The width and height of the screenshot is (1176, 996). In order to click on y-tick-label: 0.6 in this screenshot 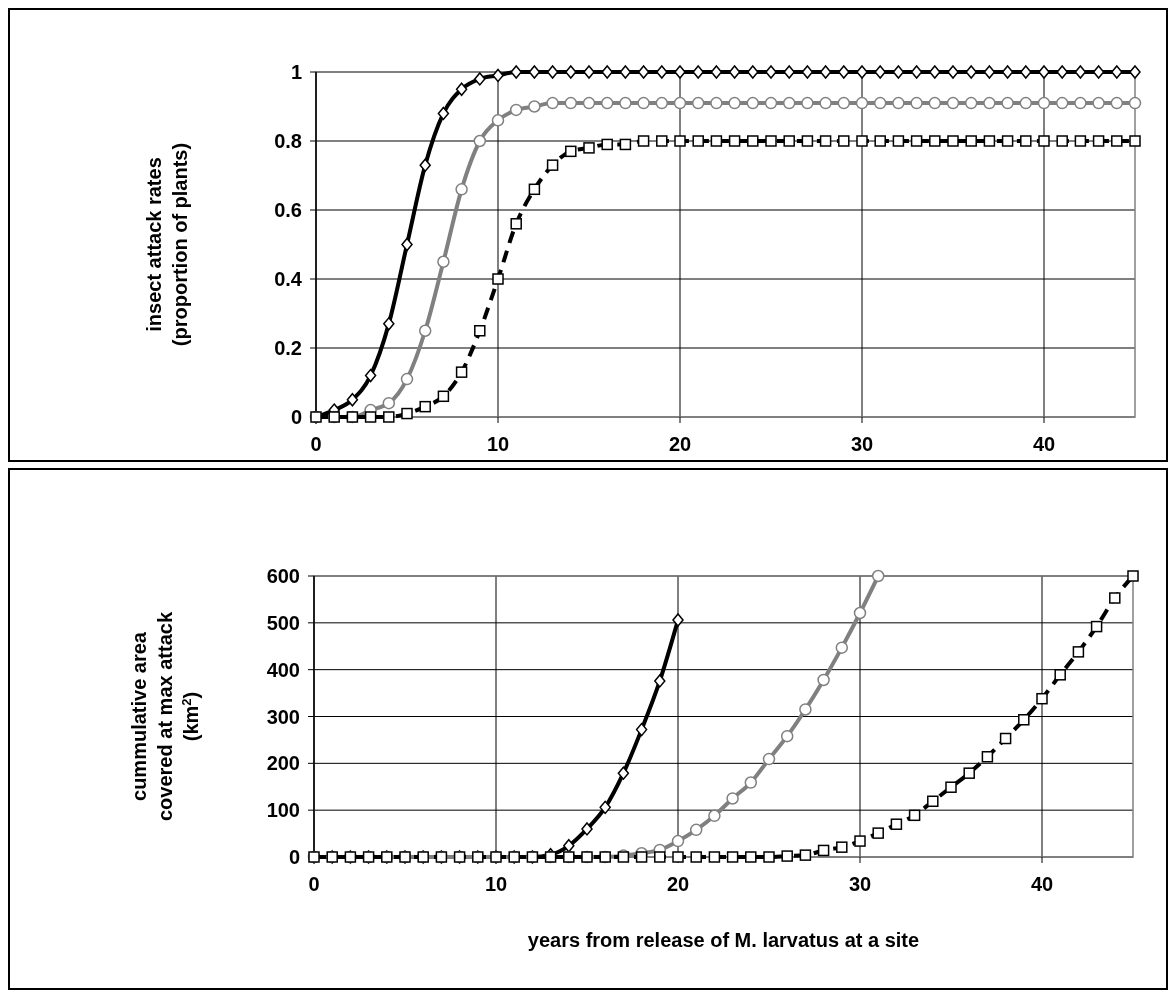, I will do `click(288, 210)`.